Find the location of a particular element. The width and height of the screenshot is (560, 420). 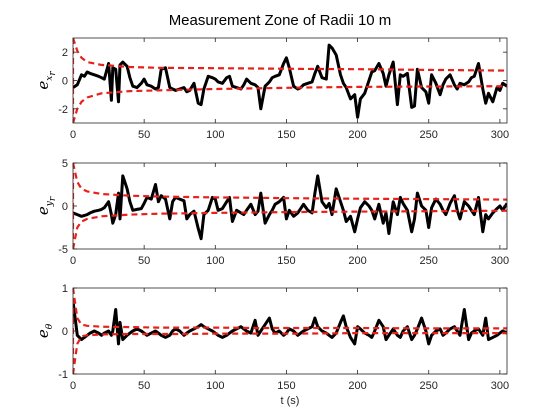

x-axis-label: t (s) is located at coordinates (290, 401).